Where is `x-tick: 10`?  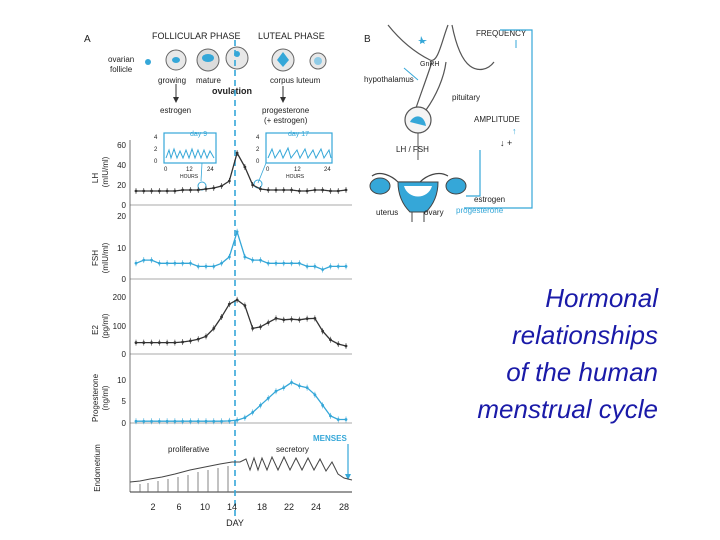
x-tick: 10 is located at coordinates (205, 507).